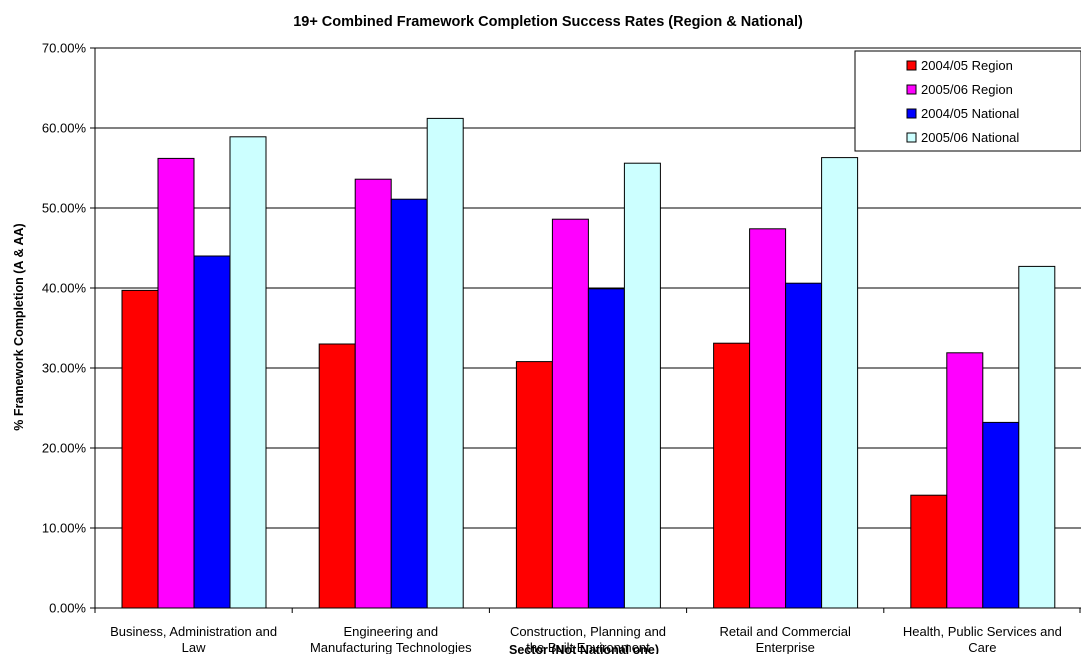  What do you see at coordinates (64, 288) in the screenshot?
I see `y-tick-label: 40.00%` at bounding box center [64, 288].